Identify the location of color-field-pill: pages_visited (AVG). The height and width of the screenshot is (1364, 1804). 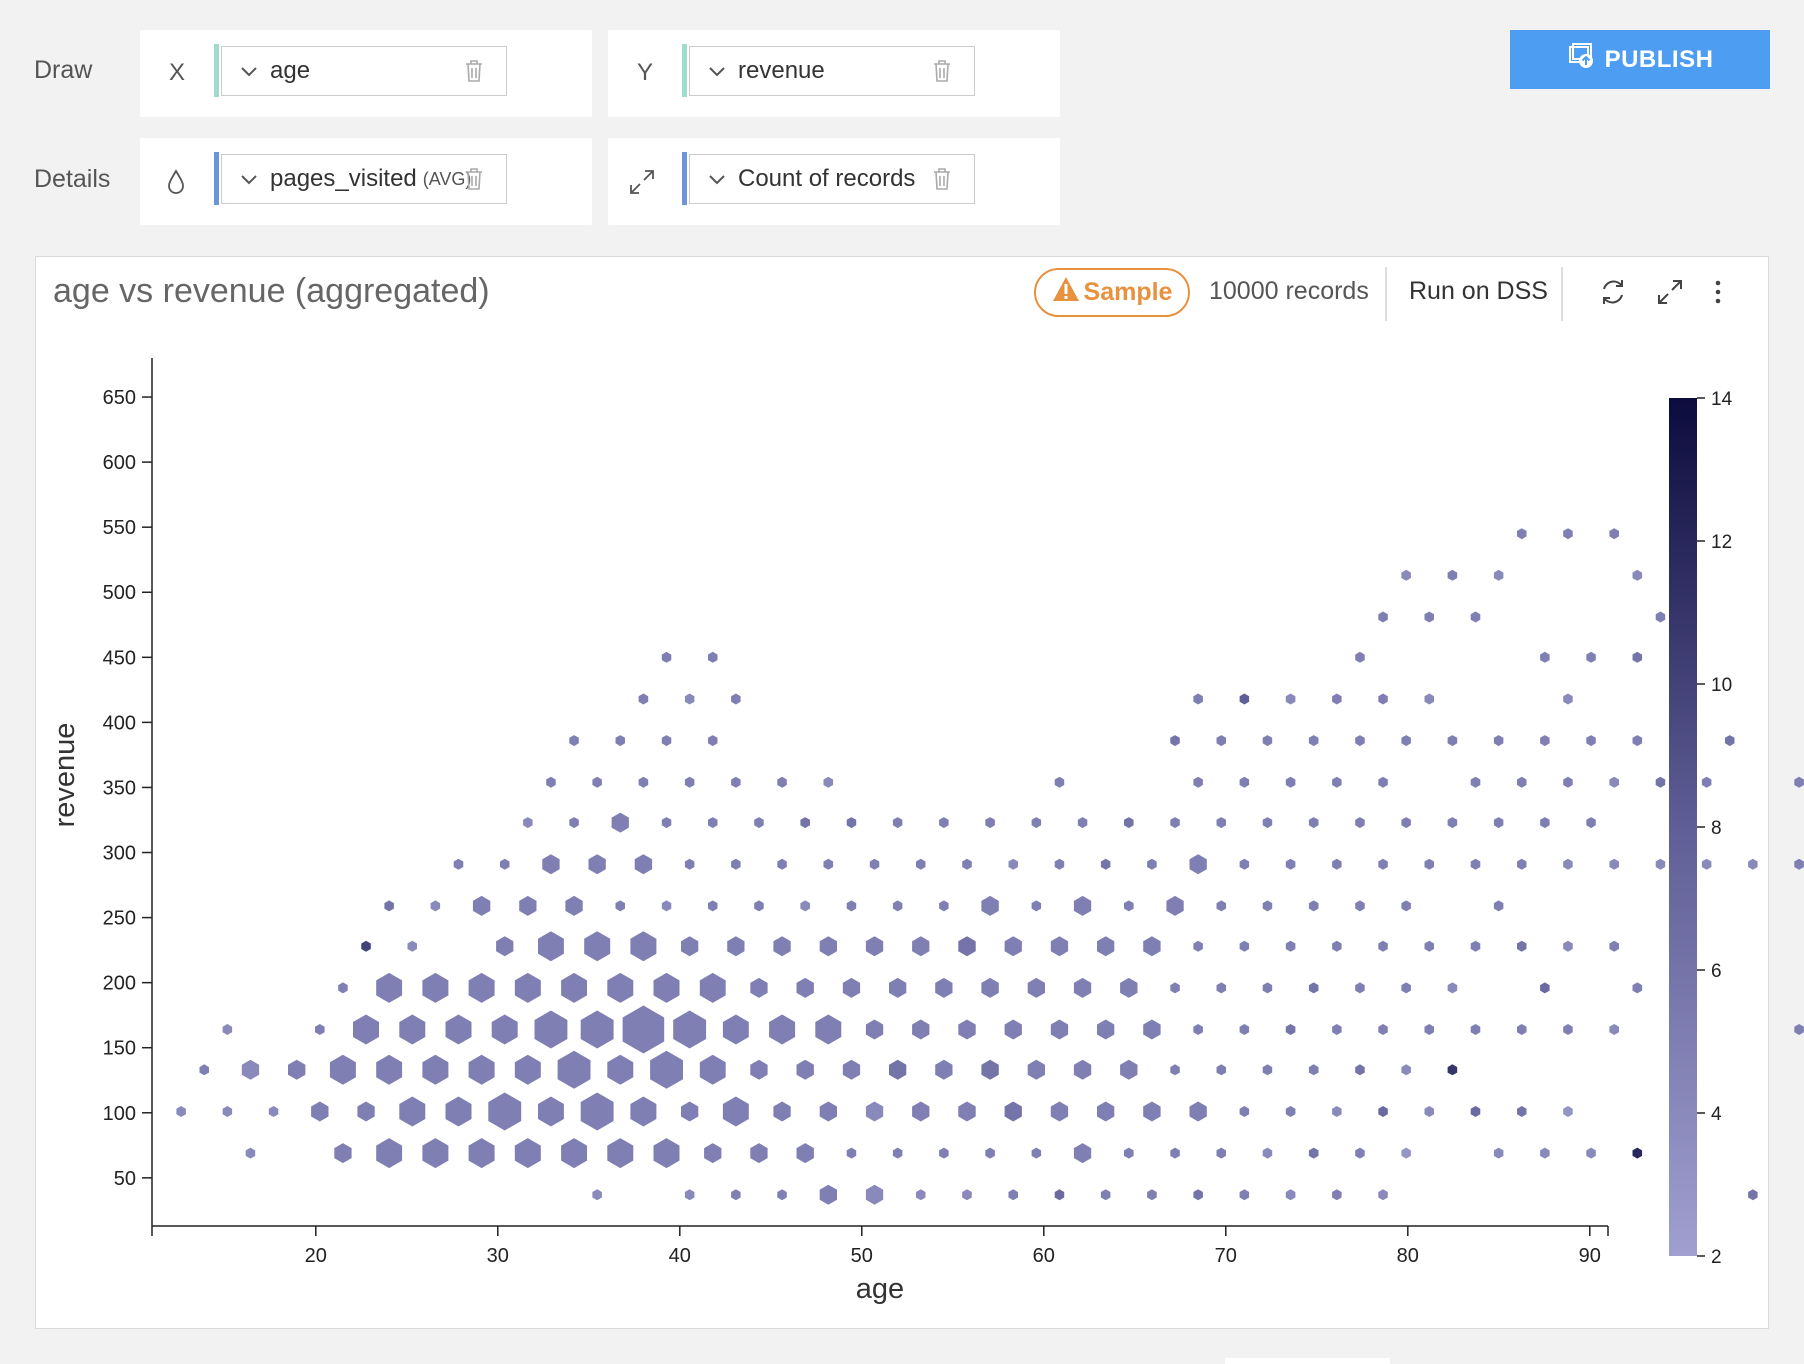
(360, 178).